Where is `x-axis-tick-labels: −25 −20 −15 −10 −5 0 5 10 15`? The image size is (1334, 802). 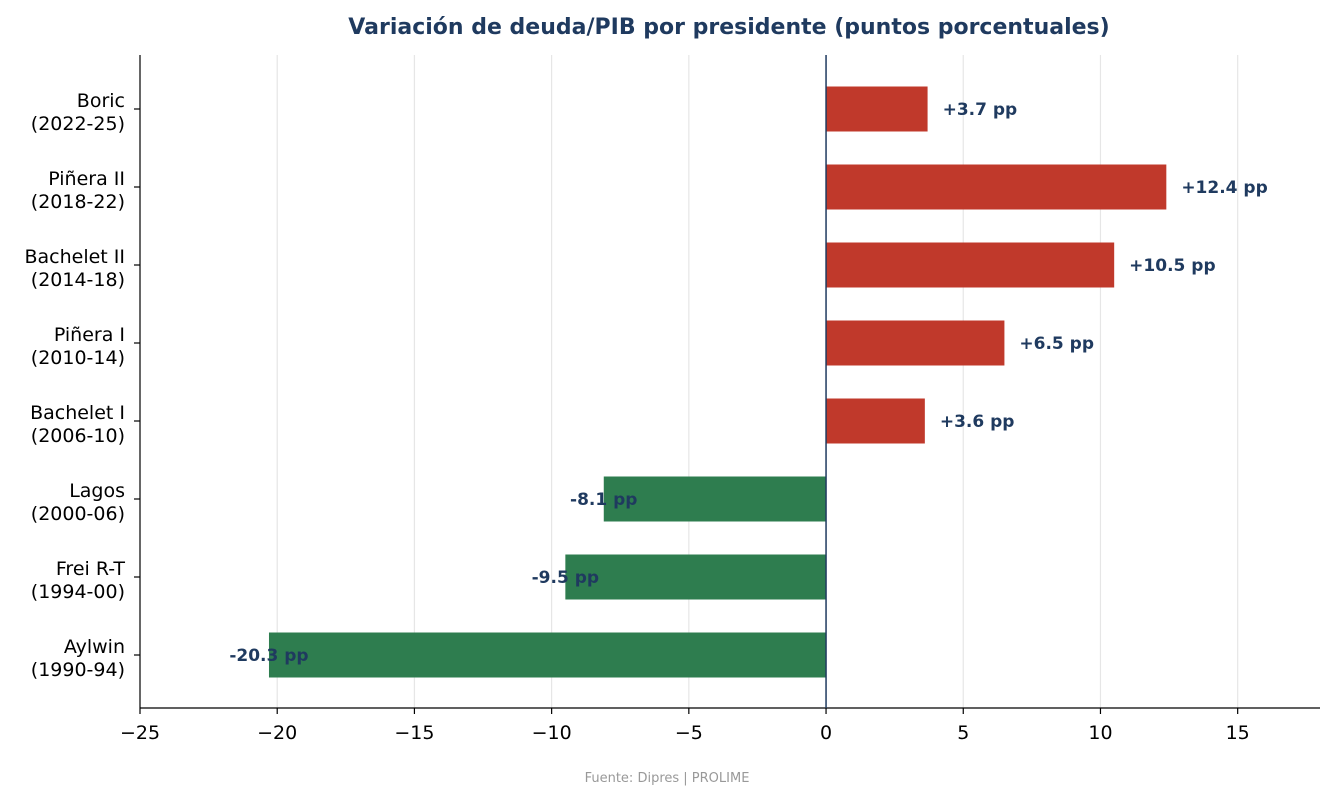
x-axis-tick-labels: −25 −20 −15 −10 −5 0 5 10 15 is located at coordinates (685, 733).